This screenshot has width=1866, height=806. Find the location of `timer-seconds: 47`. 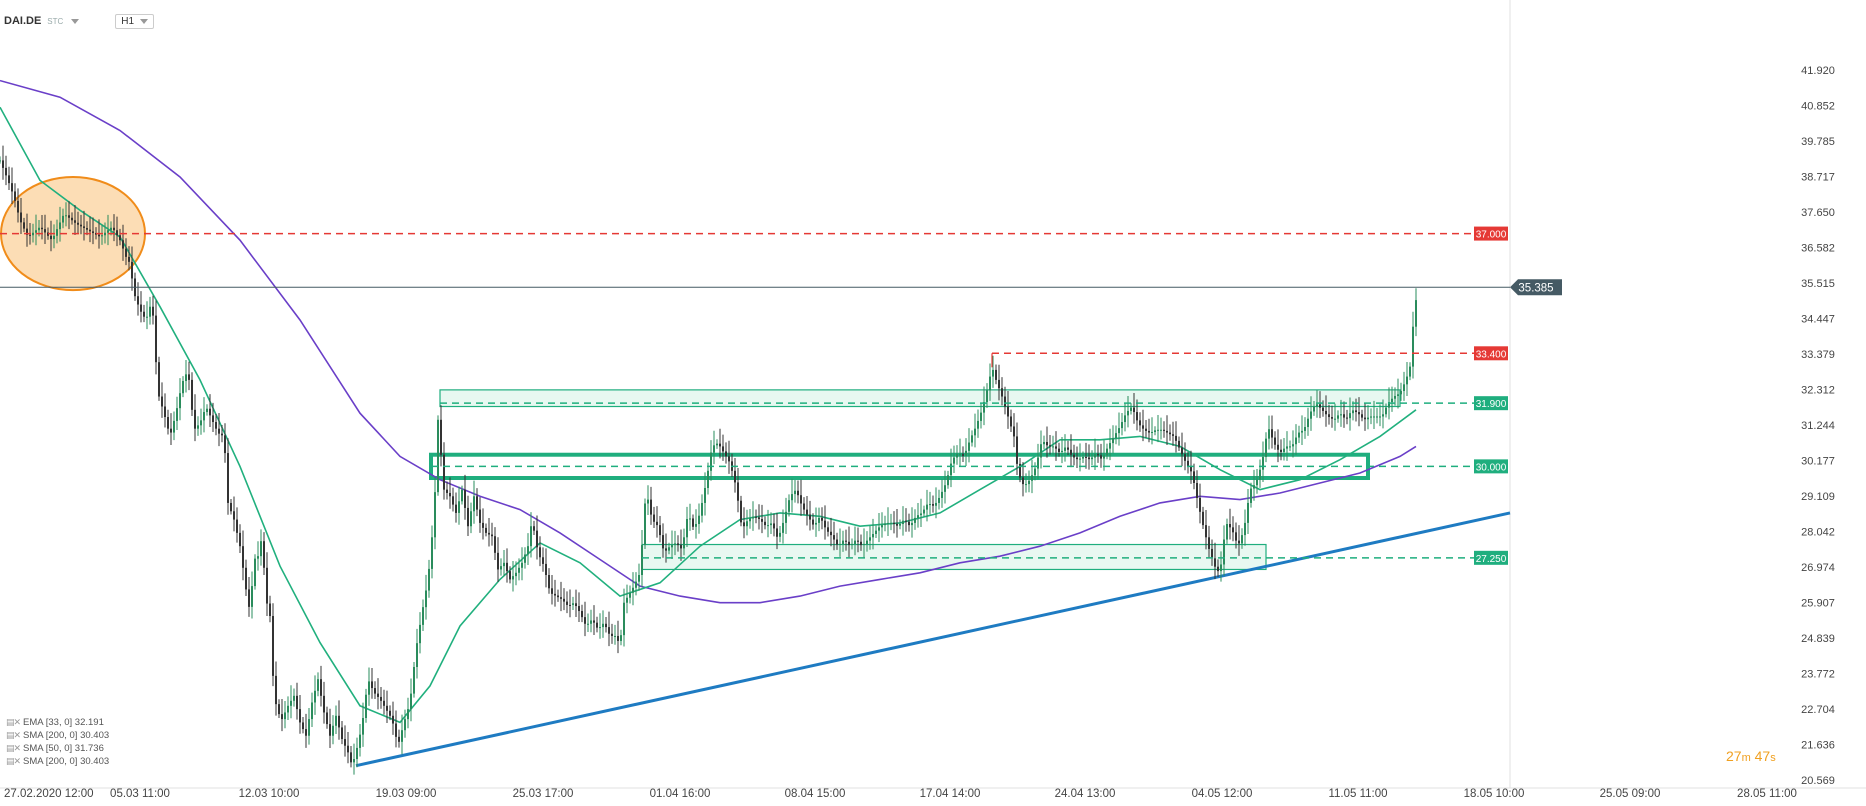

timer-seconds: 47 is located at coordinates (1762, 756).